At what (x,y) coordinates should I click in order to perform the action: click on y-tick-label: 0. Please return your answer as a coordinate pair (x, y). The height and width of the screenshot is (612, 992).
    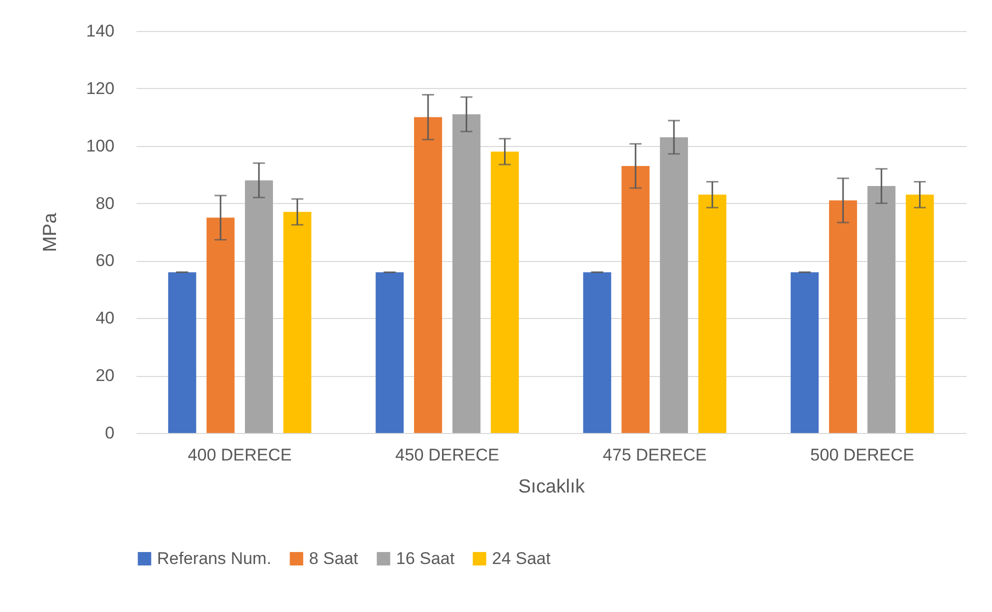
    Looking at the image, I should click on (109, 433).